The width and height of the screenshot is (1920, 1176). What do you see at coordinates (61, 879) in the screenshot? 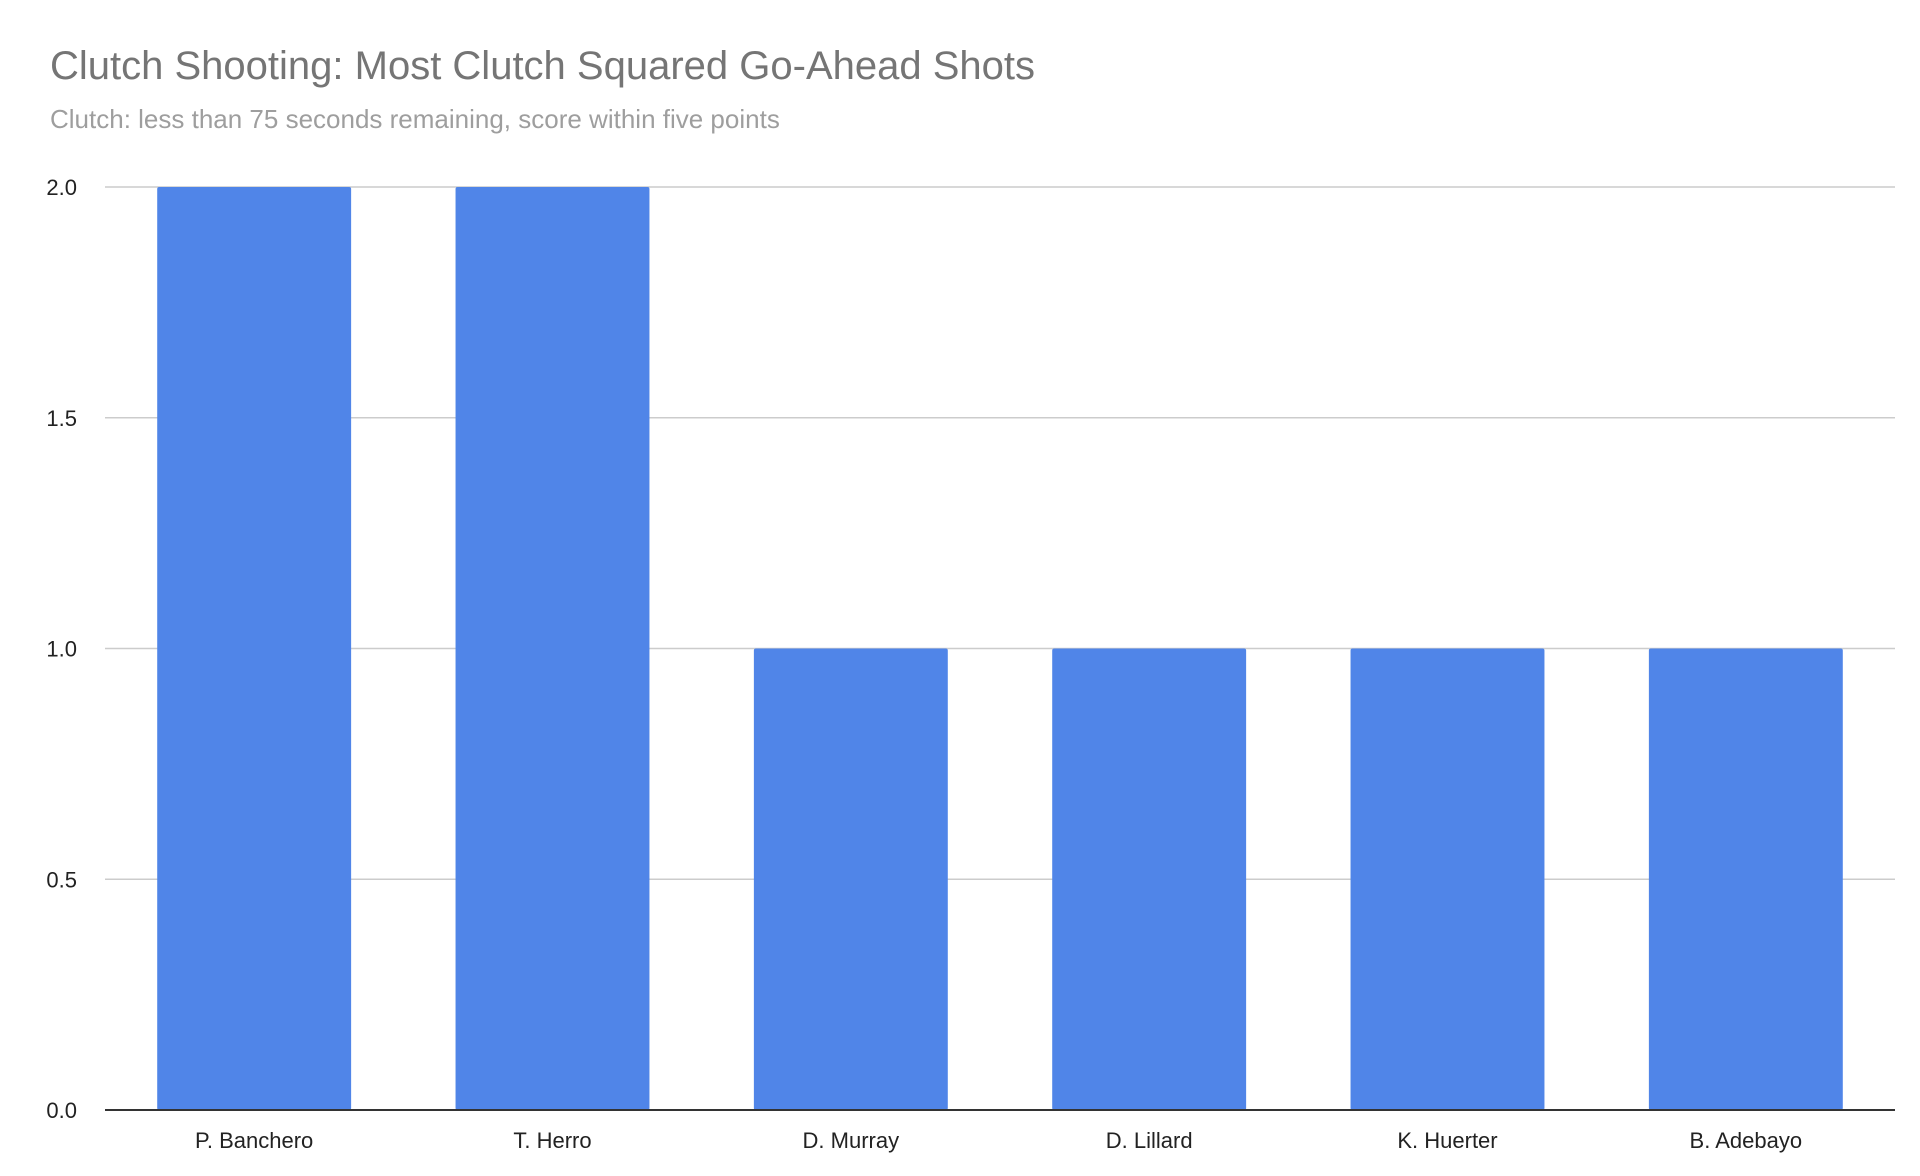
I see `y-tick-label: 0.5` at bounding box center [61, 879].